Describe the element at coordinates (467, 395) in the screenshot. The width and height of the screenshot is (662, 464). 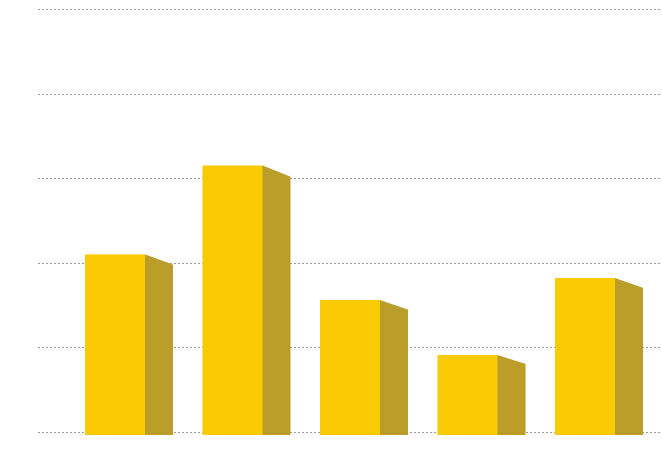
I see `bar-4-front` at that location.